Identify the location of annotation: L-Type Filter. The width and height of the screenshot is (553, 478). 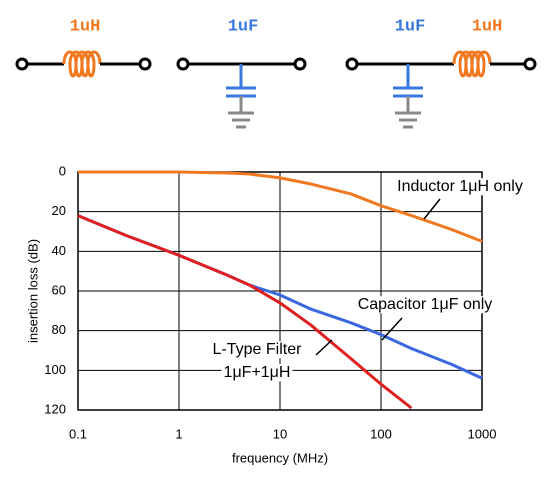
(258, 349).